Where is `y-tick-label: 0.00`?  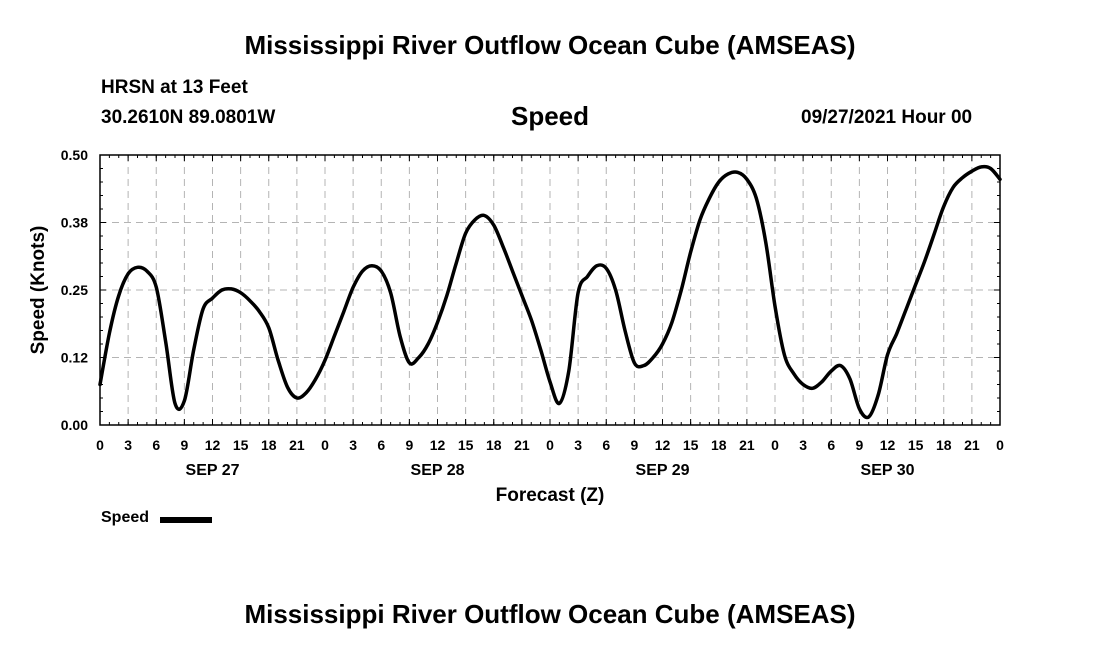
y-tick-label: 0.00 is located at coordinates (74, 425).